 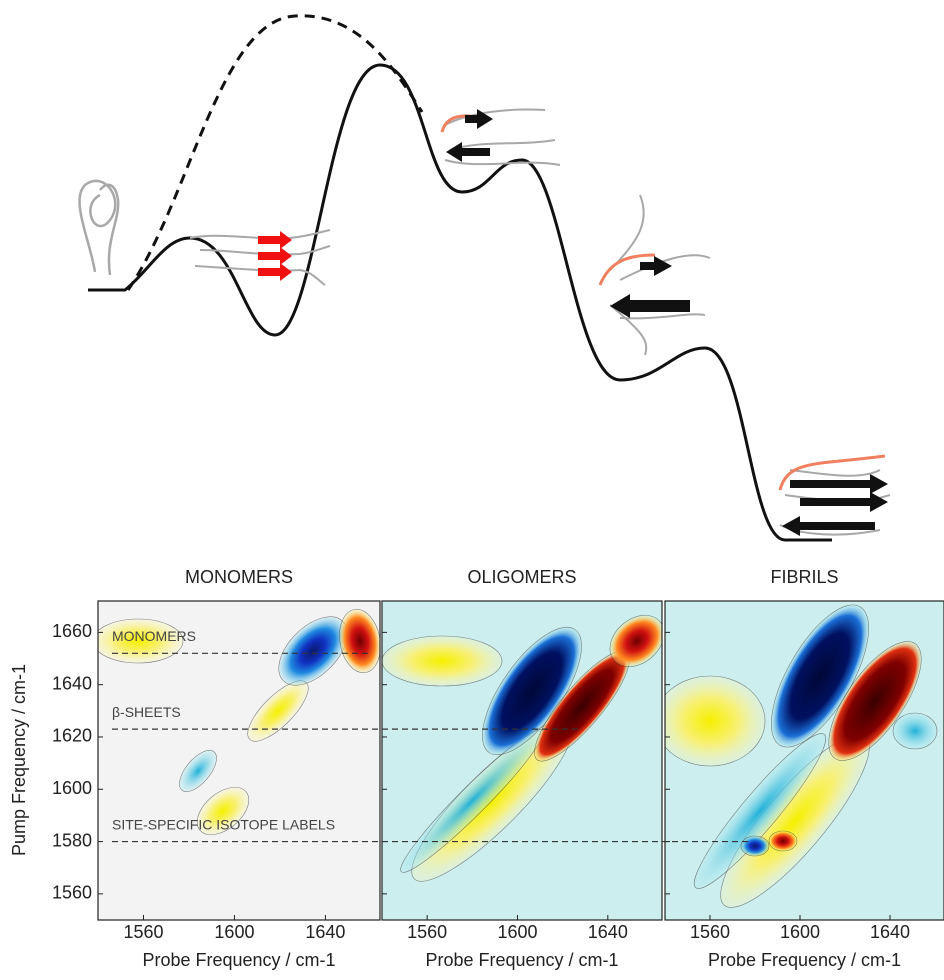 I want to click on oligomer-small, so click(x=500, y=137).